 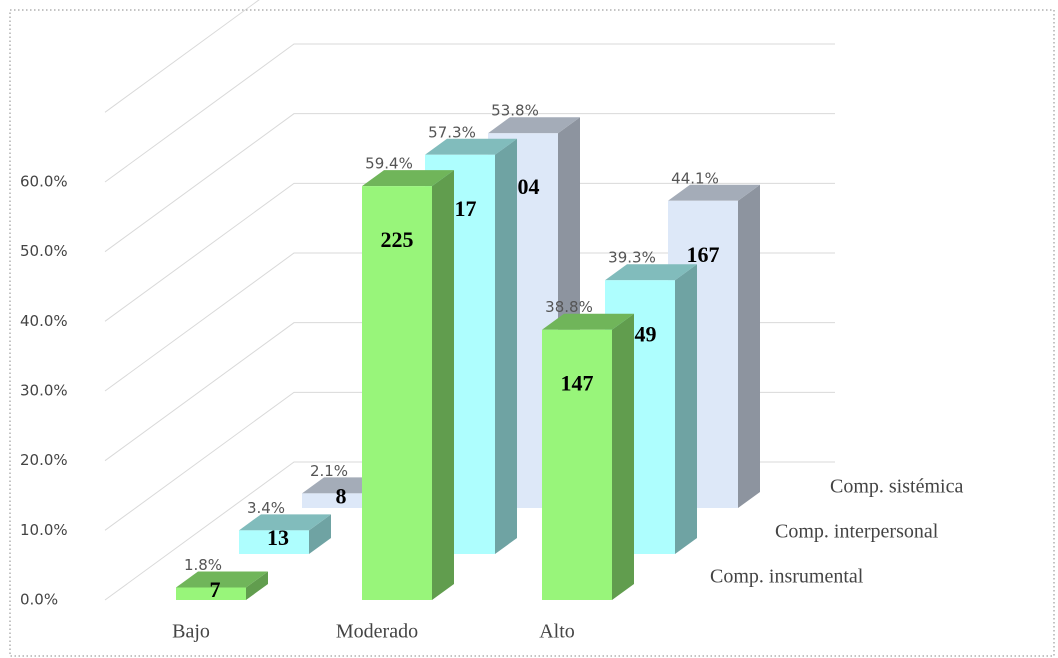 I want to click on value-label: 39.3%, so click(x=632, y=258).